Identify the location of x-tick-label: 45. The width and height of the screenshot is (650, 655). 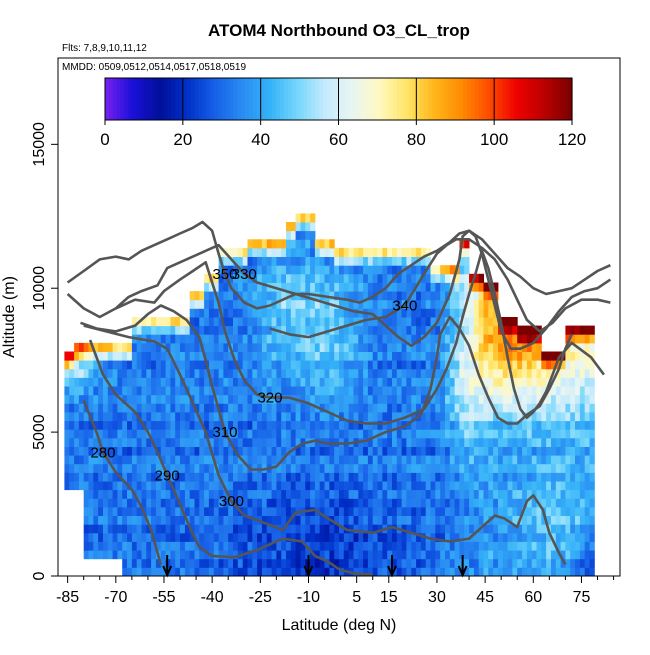
(485, 597).